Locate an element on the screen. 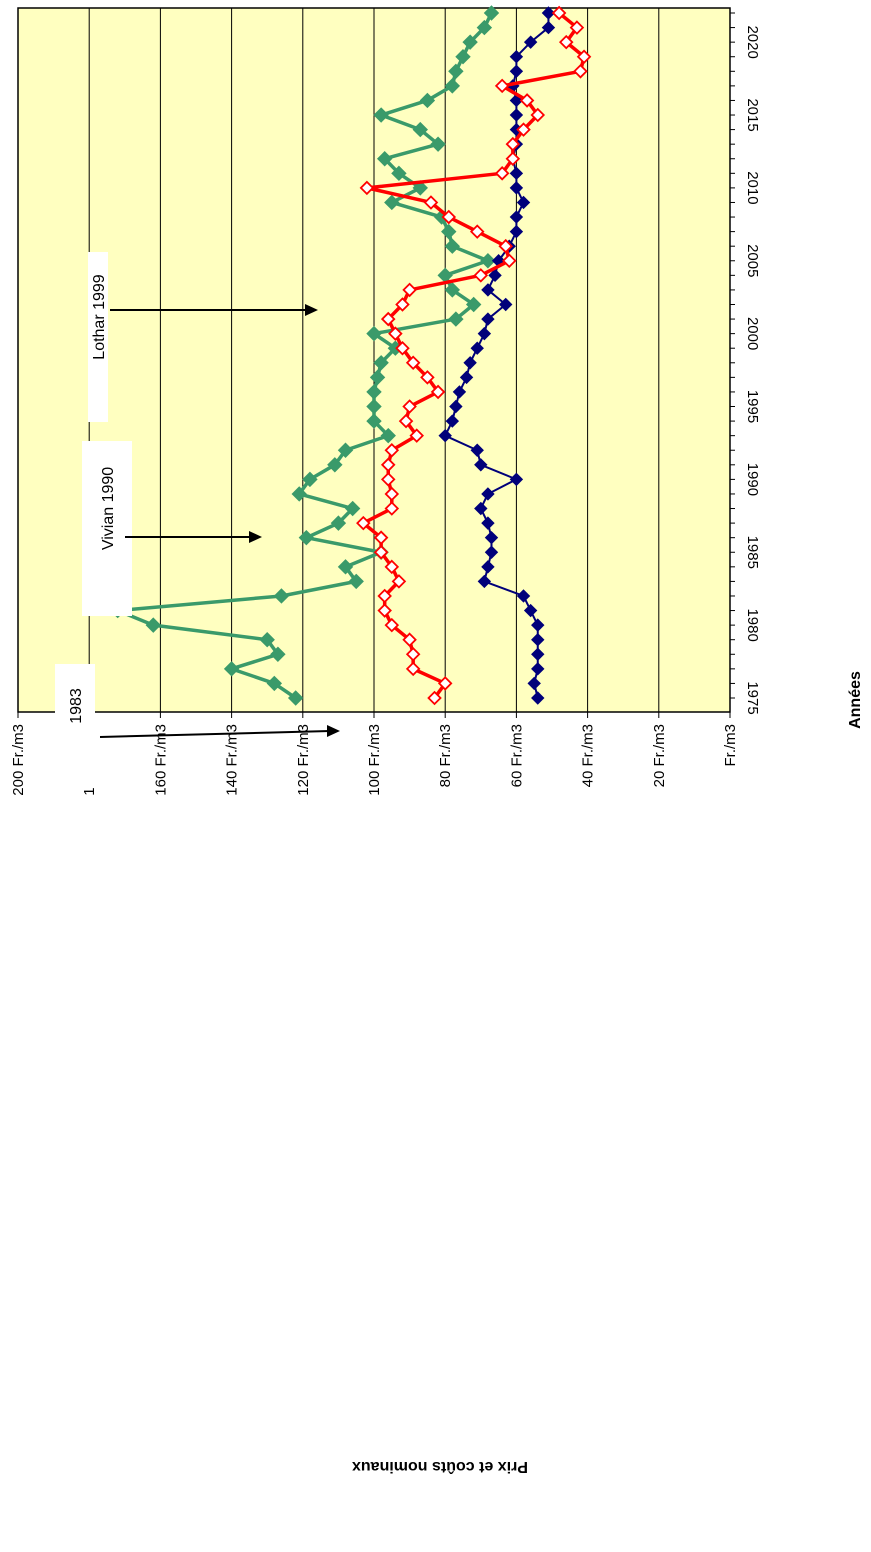 The height and width of the screenshot is (1552, 871). annotation-2: Vivian 1990 is located at coordinates (172, 528).